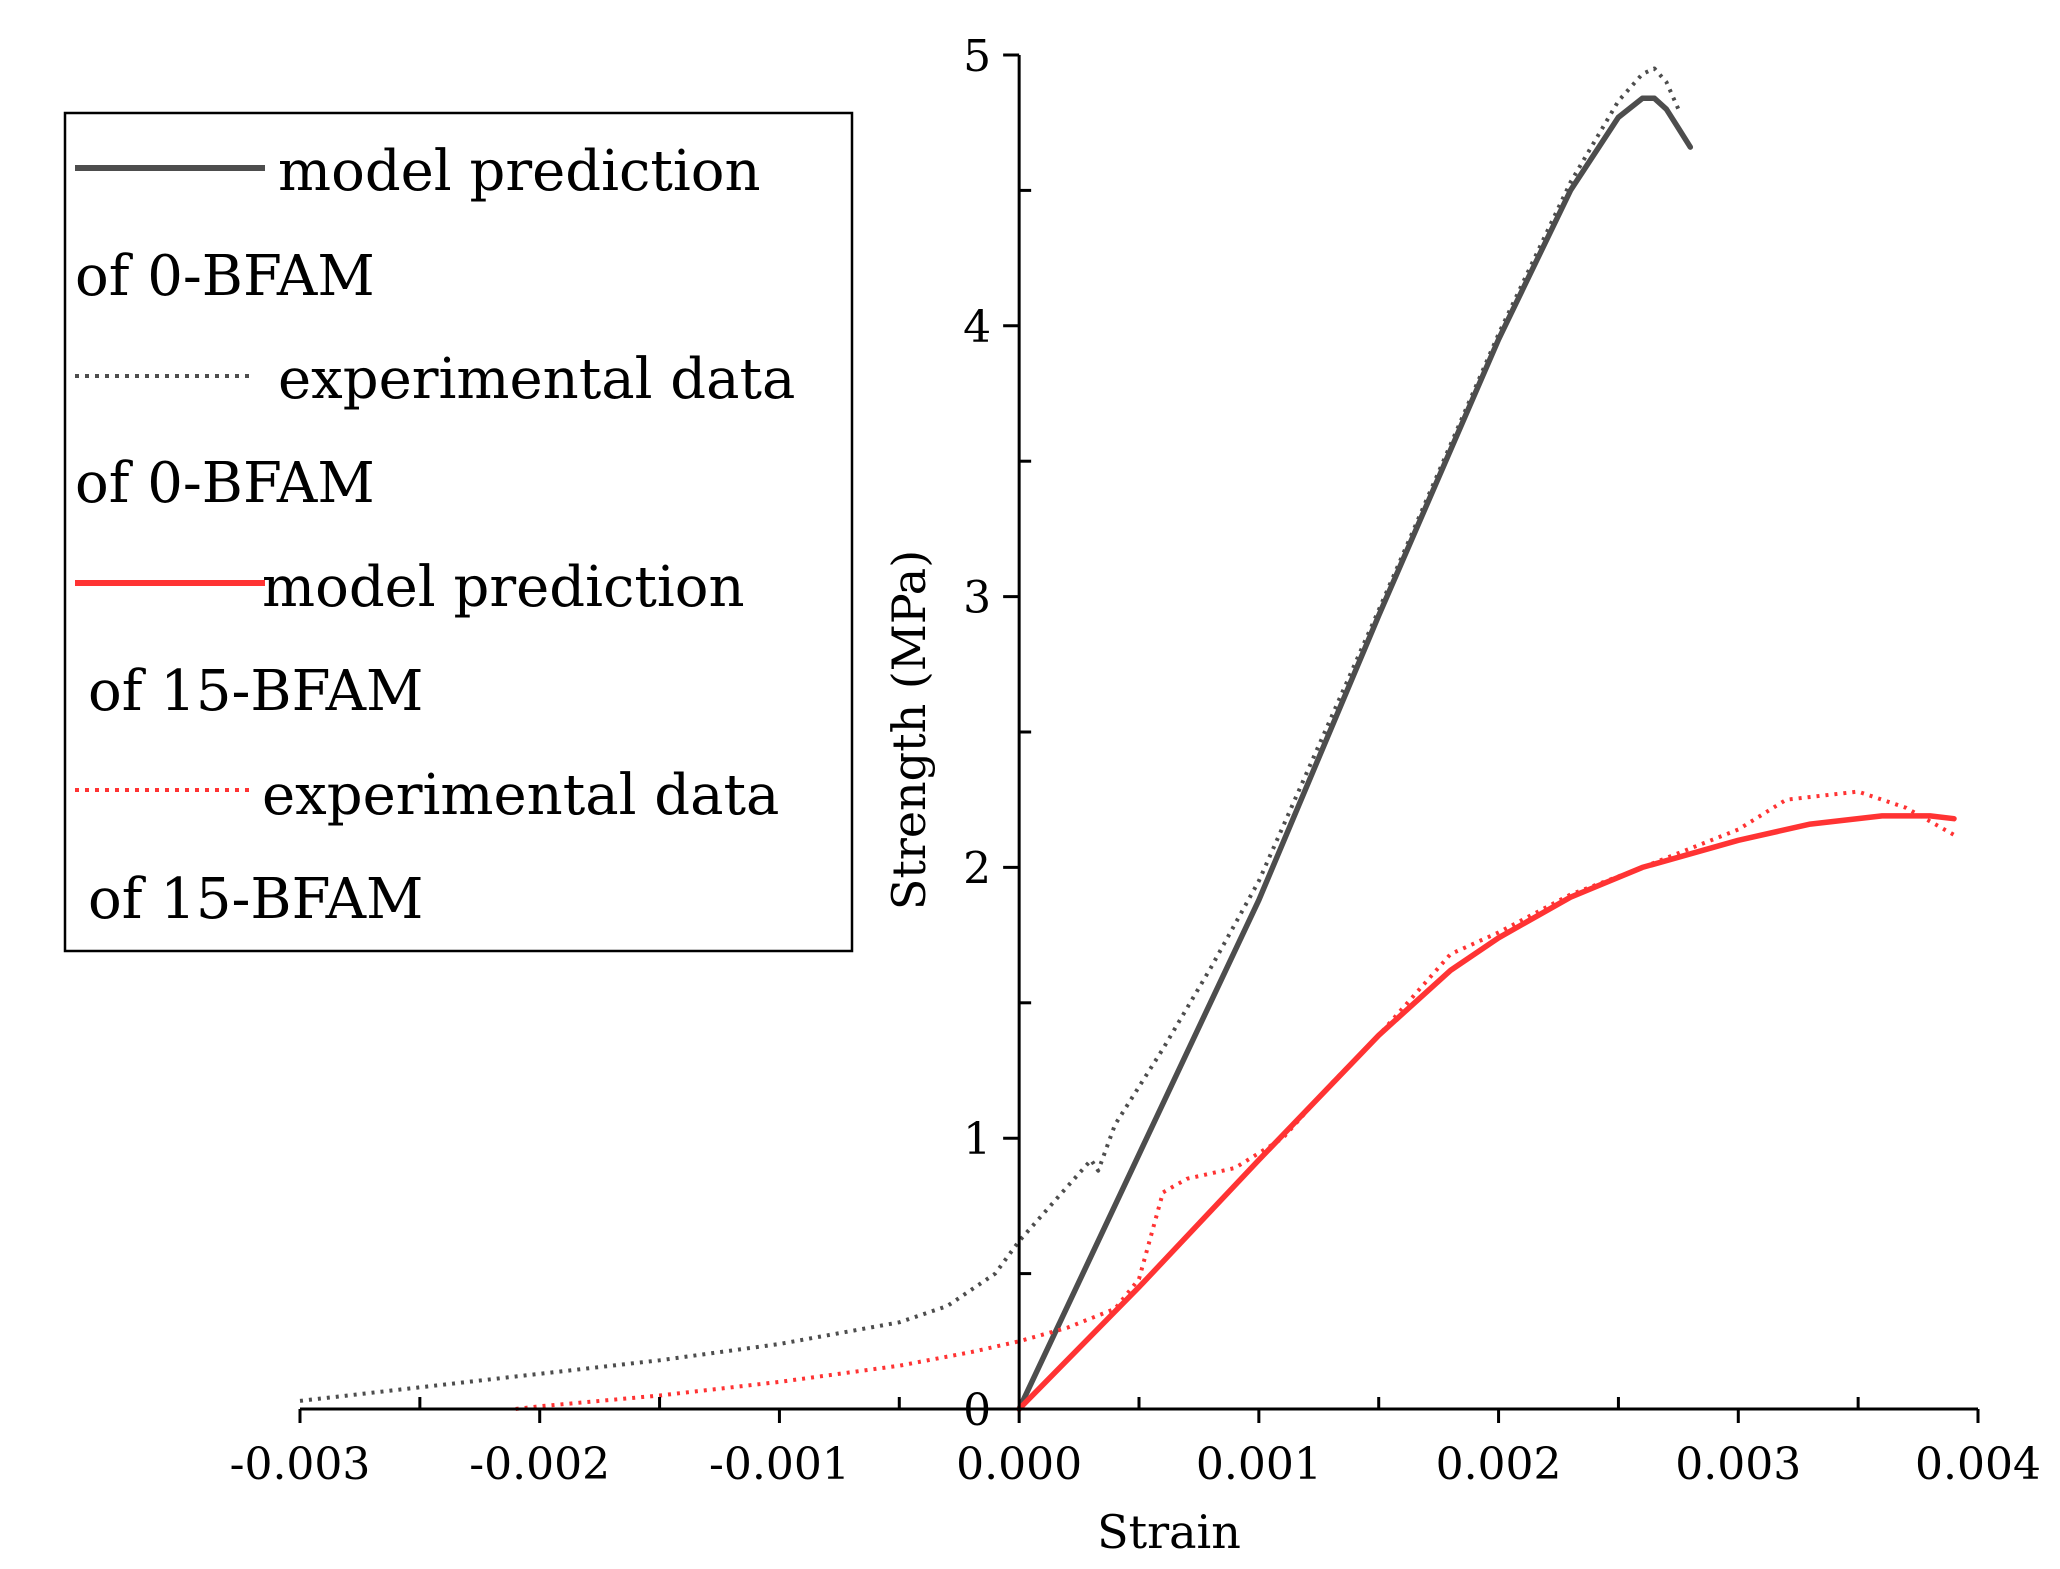 This screenshot has height=1569, width=2060. I want to click on x-axis-label: Strain, so click(1169, 1532).